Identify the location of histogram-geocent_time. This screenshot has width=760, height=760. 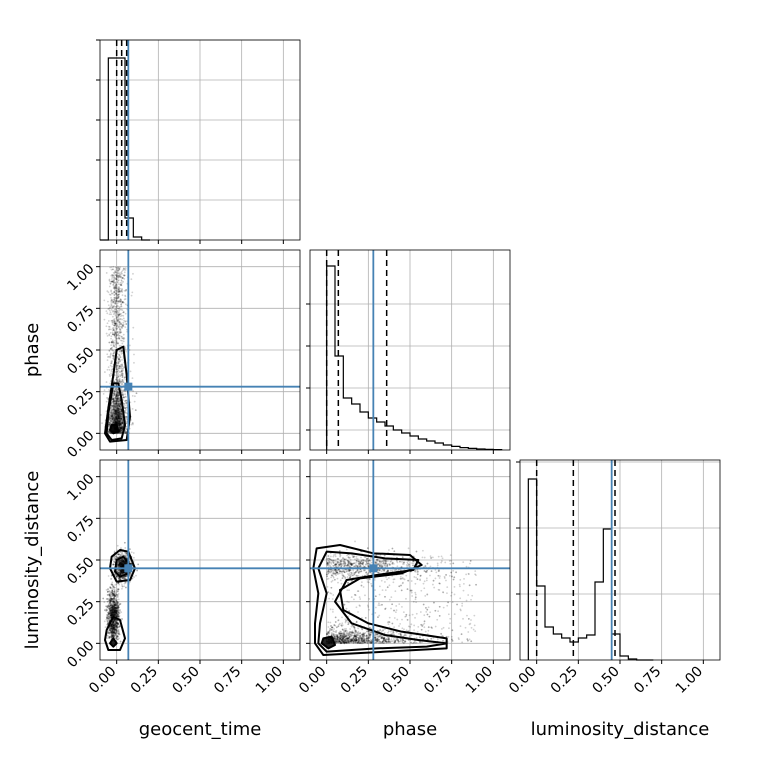
(125, 149).